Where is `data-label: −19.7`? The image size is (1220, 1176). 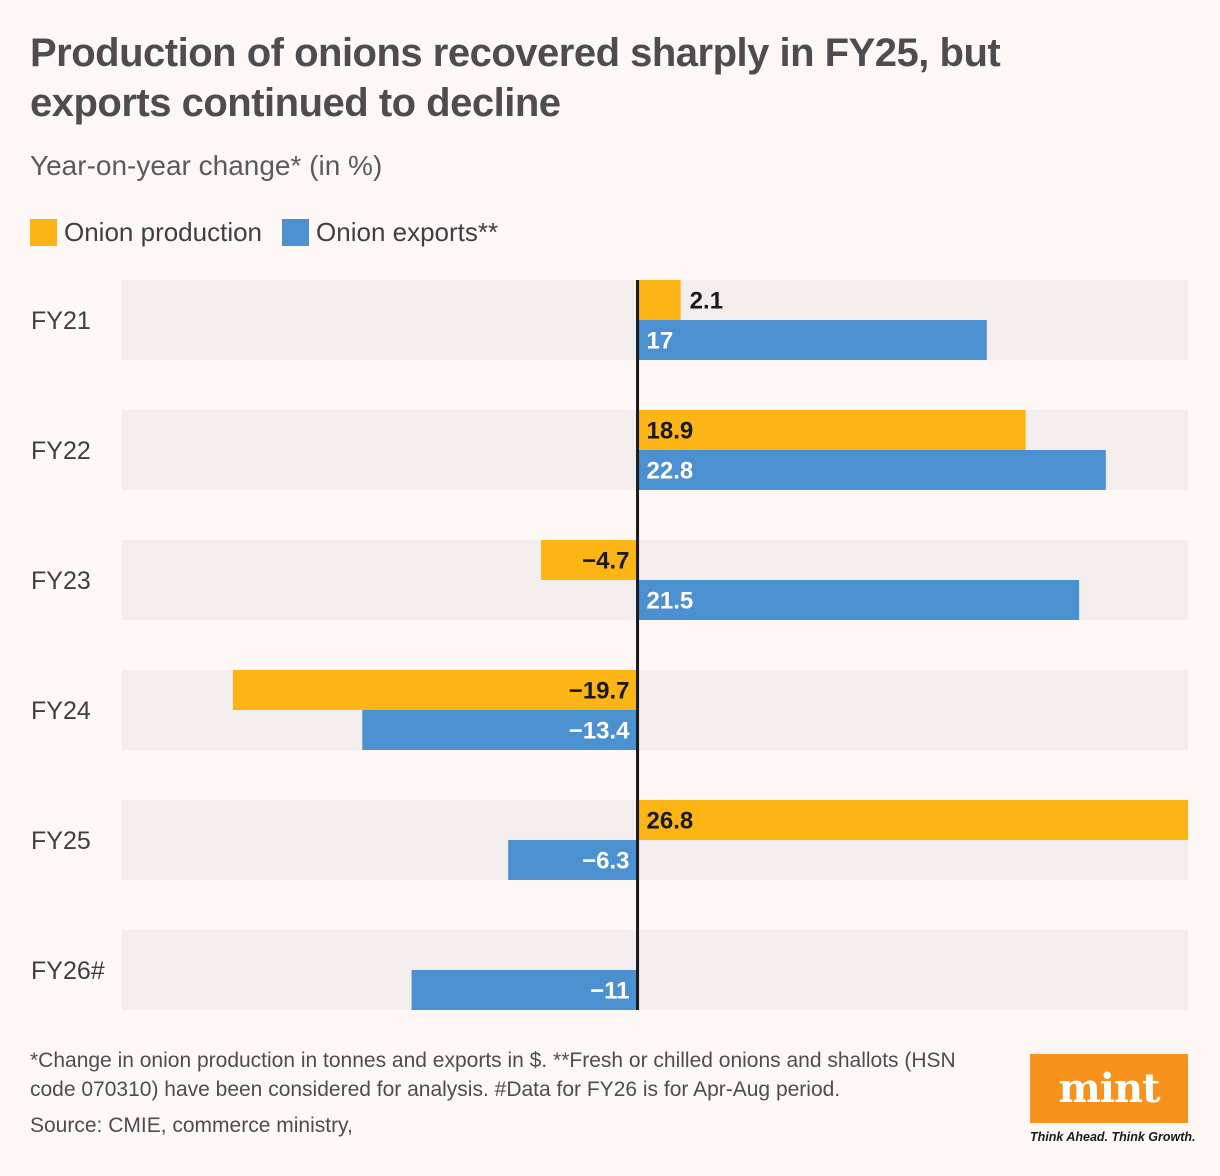 data-label: −19.7 is located at coordinates (599, 691).